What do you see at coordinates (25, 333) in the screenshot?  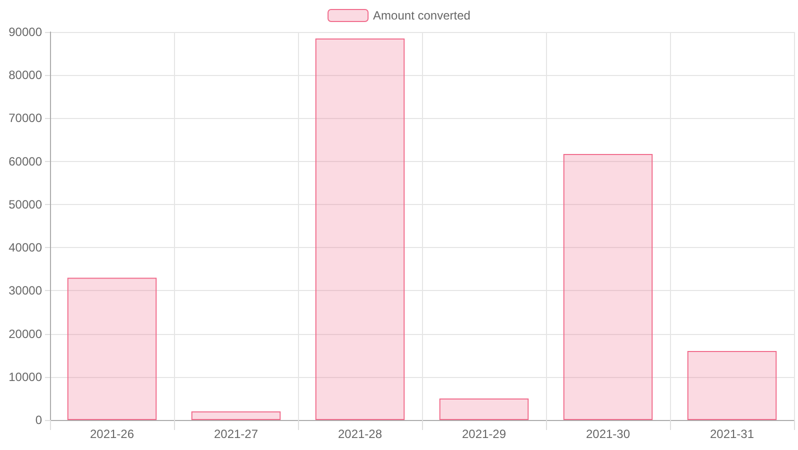 I see `y-tick-label: 20000` at bounding box center [25, 333].